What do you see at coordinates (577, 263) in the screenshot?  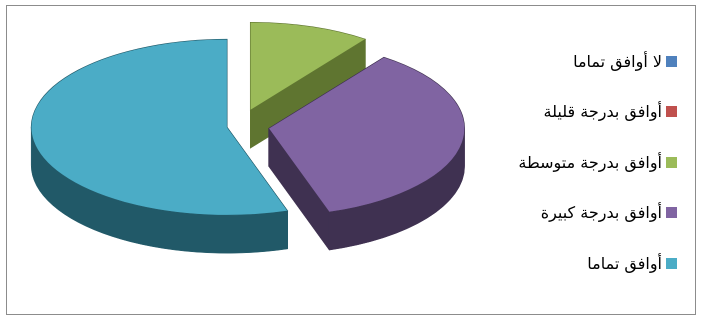 I see `legend-item: أوافق تماما` at bounding box center [577, 263].